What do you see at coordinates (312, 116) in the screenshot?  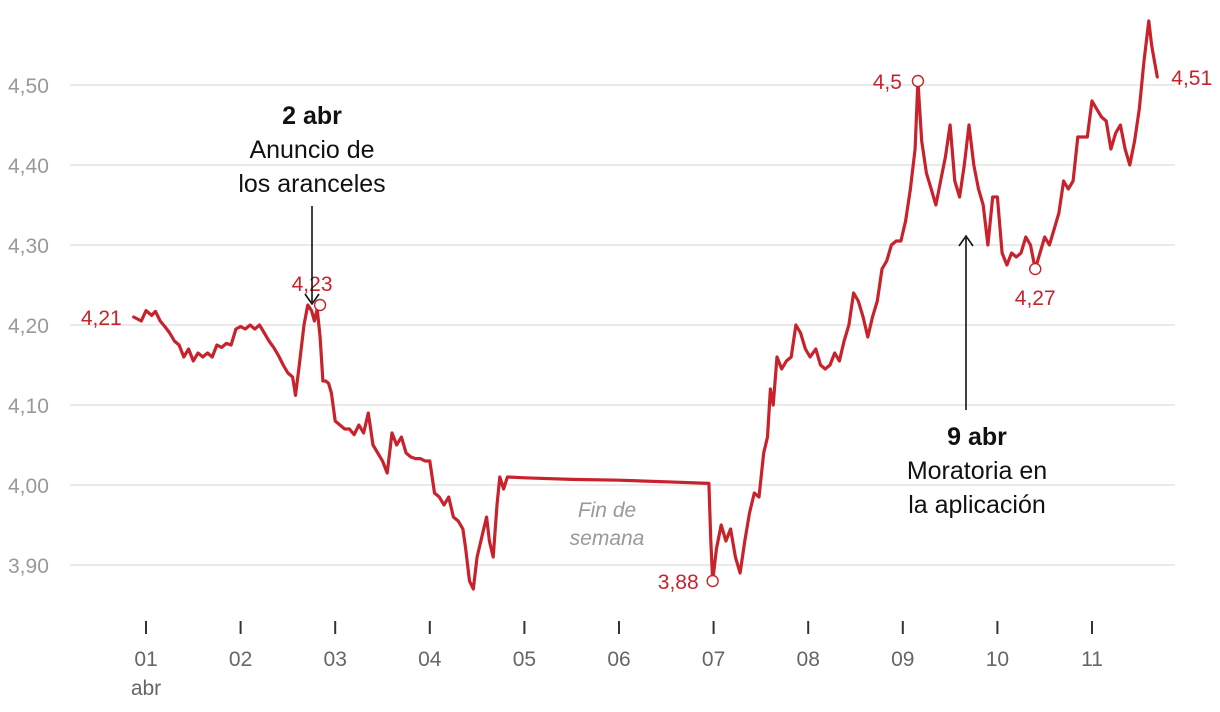 I see `annotation-tariffs-title: 2 abr` at bounding box center [312, 116].